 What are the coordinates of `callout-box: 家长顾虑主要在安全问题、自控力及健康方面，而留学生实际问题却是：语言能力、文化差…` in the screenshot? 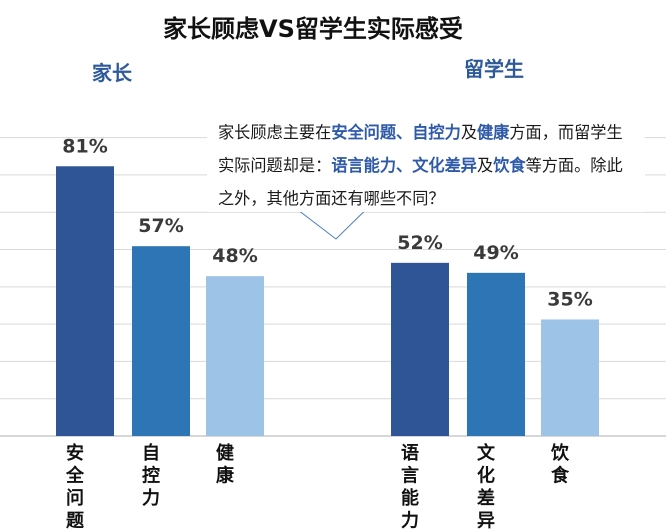 It's located at (426, 156).